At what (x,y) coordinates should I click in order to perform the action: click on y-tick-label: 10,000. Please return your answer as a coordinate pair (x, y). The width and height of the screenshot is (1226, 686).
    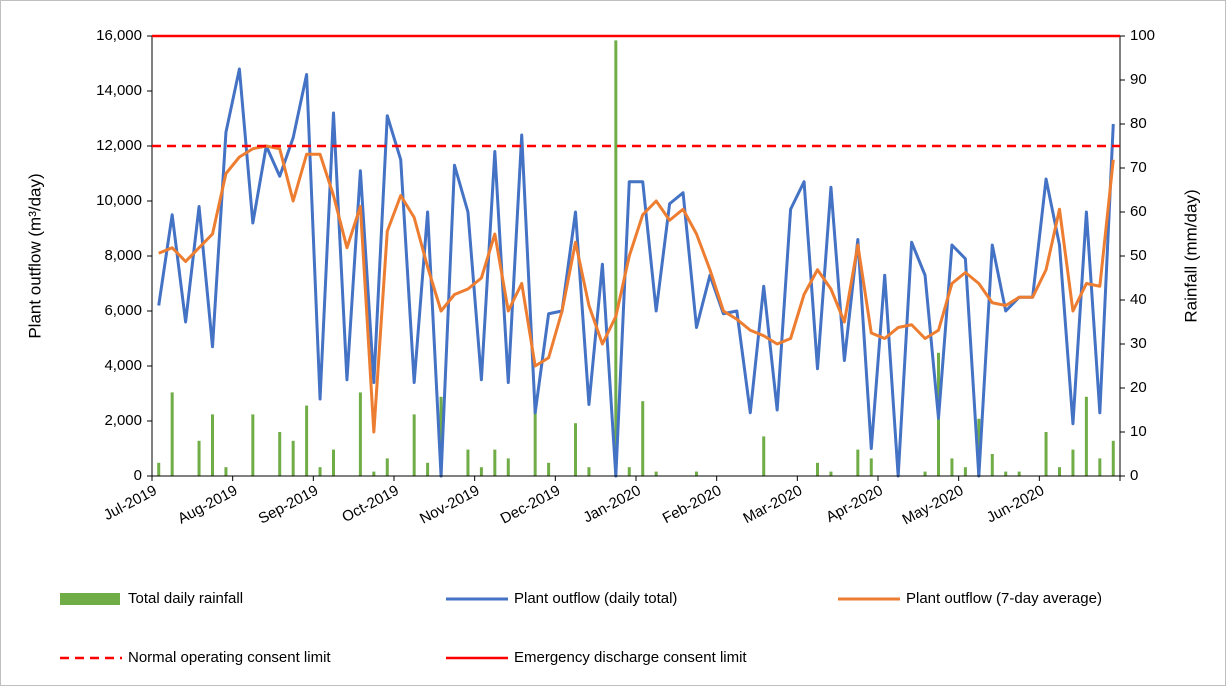
    Looking at the image, I should click on (119, 200).